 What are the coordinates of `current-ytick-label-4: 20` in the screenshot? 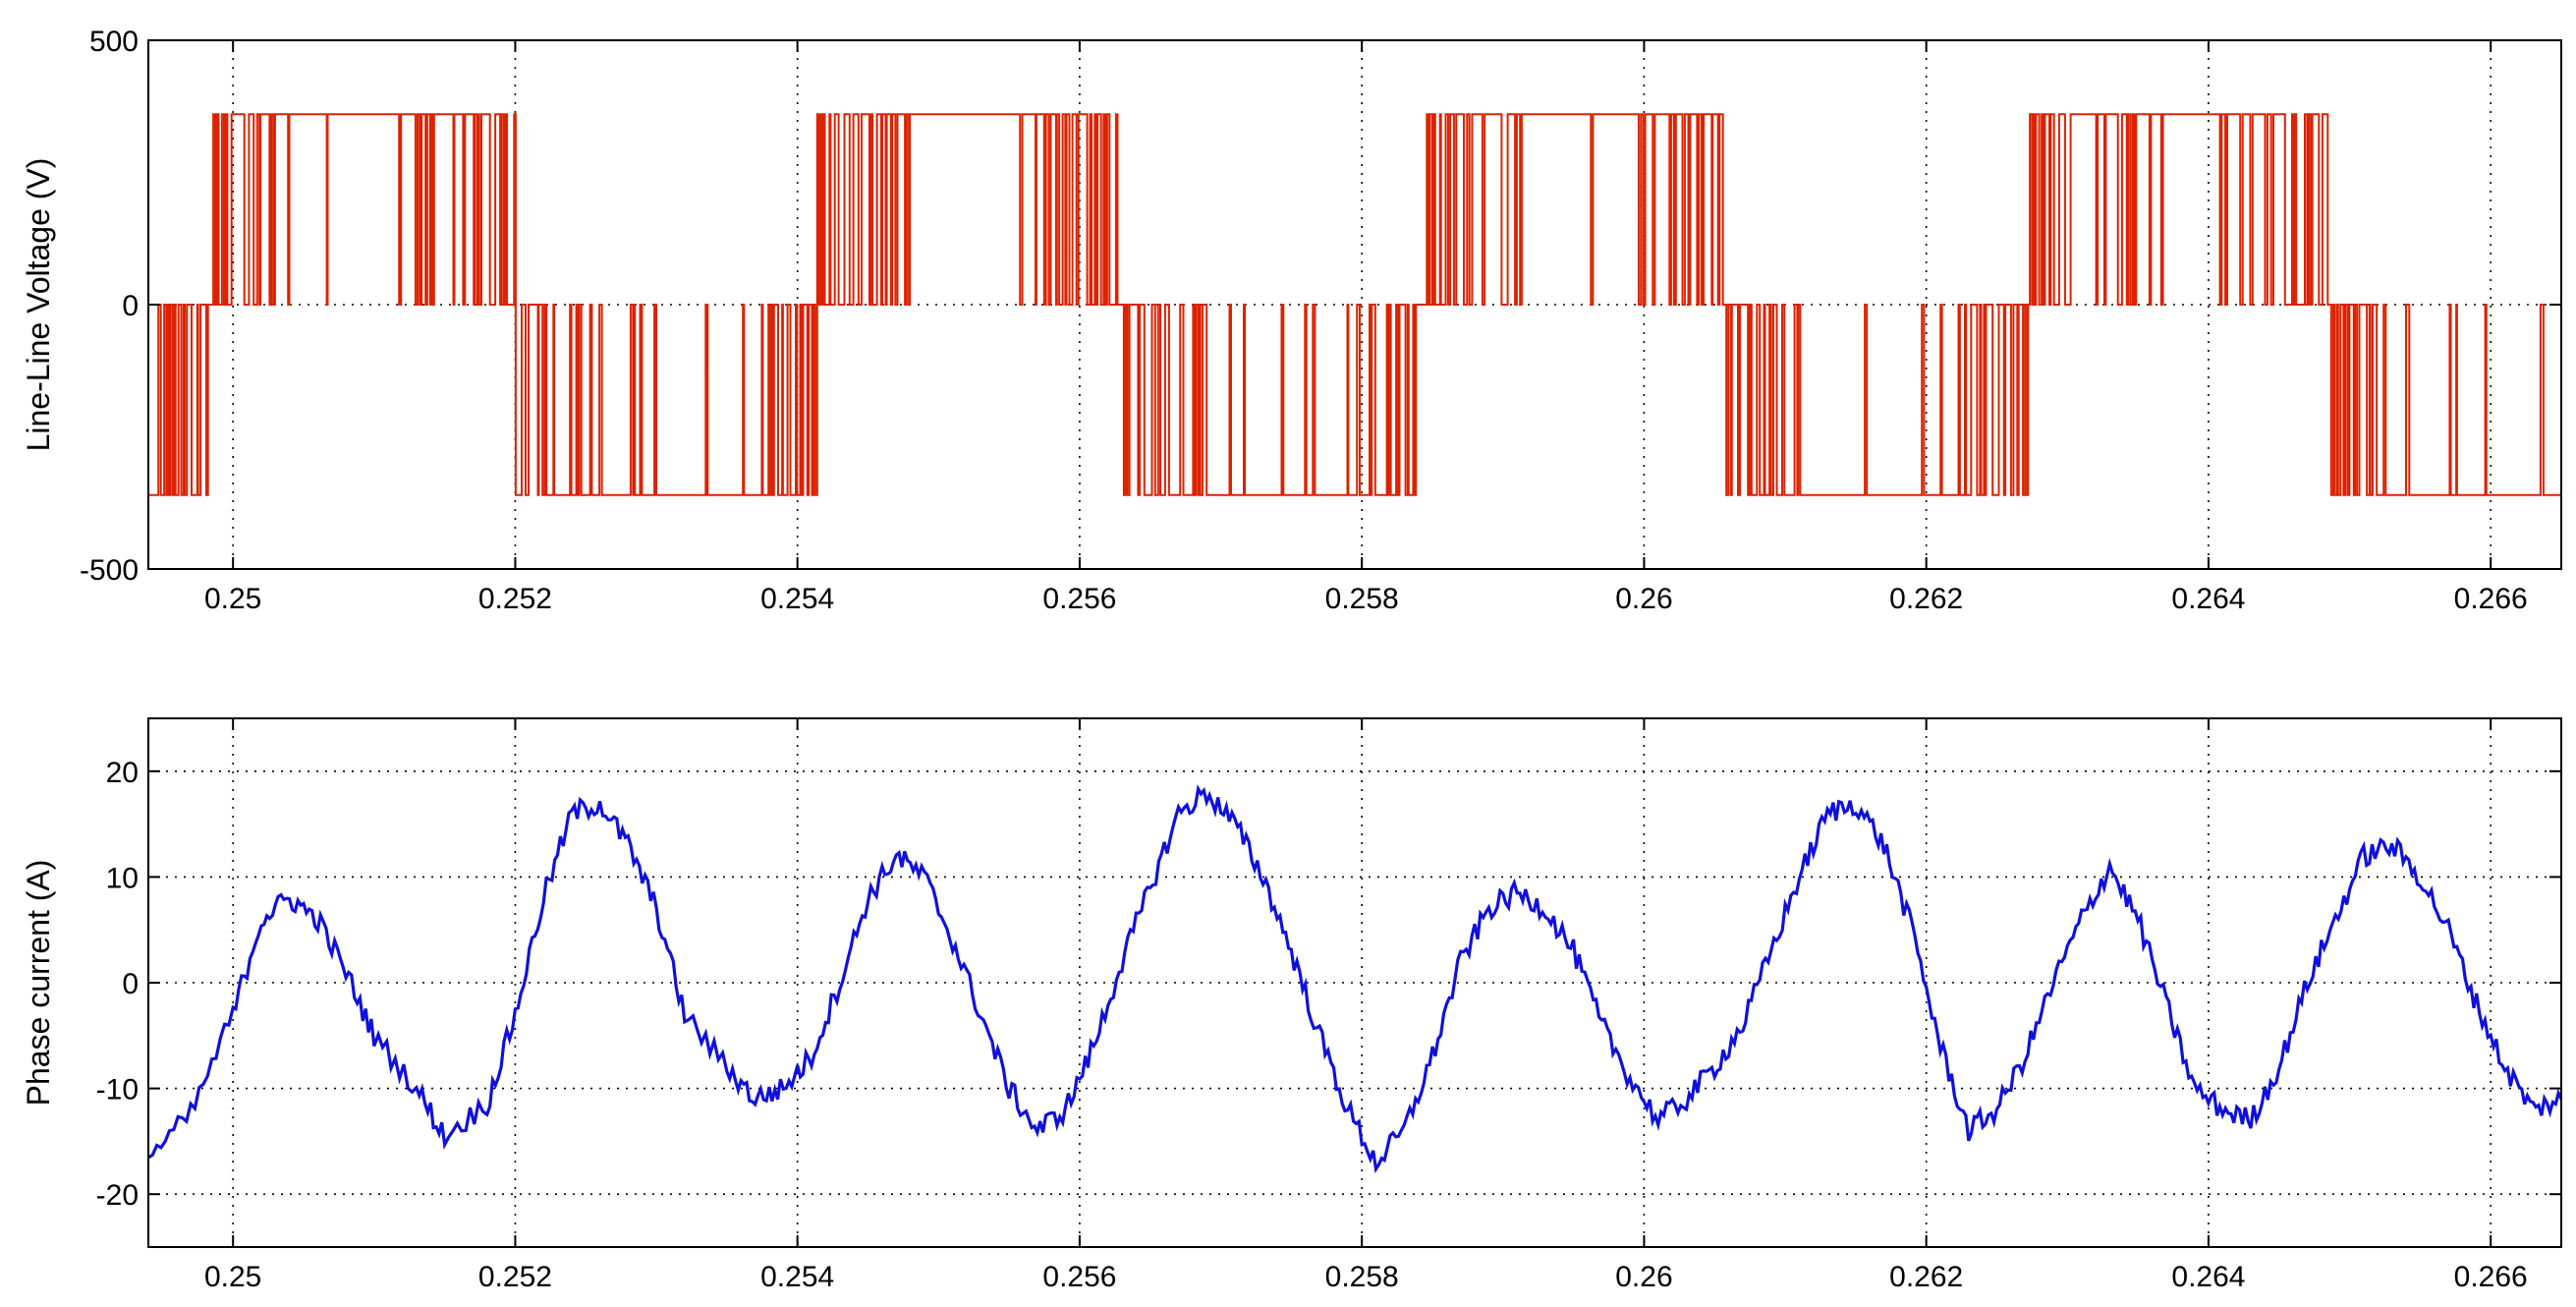 It's located at (122, 773).